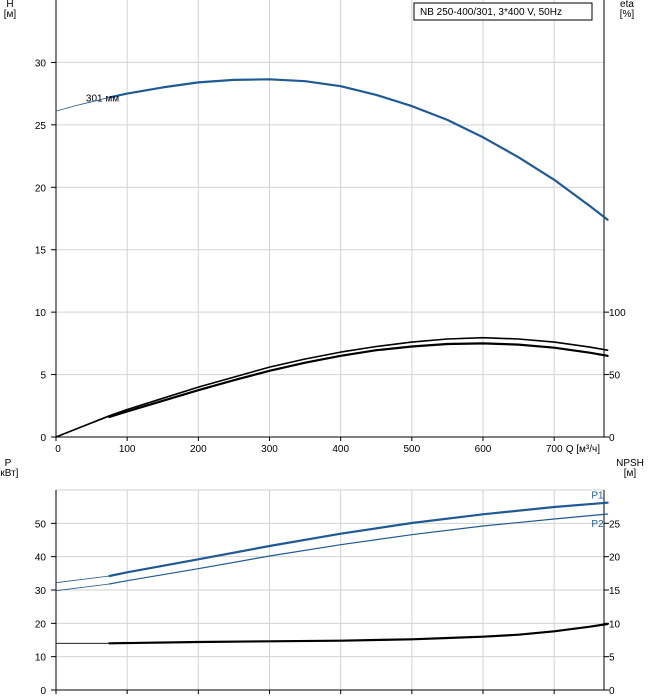 The height and width of the screenshot is (700, 658). What do you see at coordinates (41, 524) in the screenshot?
I see `left-tick-label: 50` at bounding box center [41, 524].